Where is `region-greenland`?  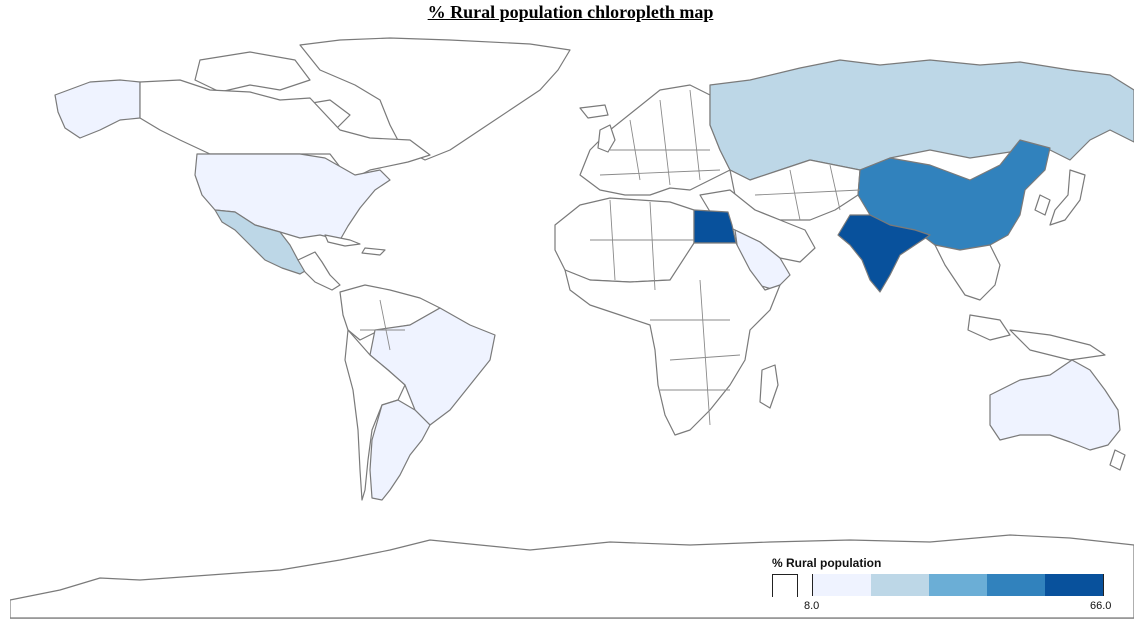 region-greenland is located at coordinates (435, 99).